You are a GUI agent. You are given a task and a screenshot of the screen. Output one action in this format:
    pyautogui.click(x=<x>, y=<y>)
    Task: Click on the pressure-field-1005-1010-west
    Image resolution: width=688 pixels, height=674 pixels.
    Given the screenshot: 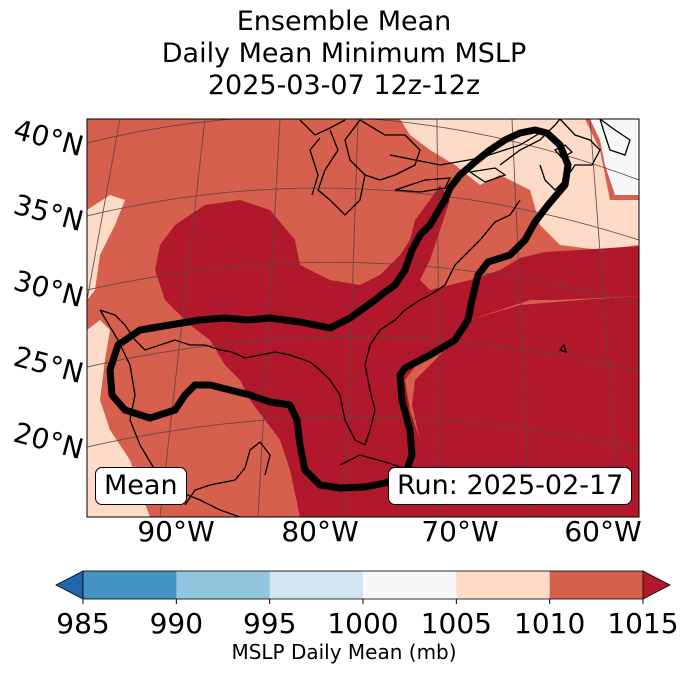 What is the action you would take?
    pyautogui.click(x=106, y=247)
    